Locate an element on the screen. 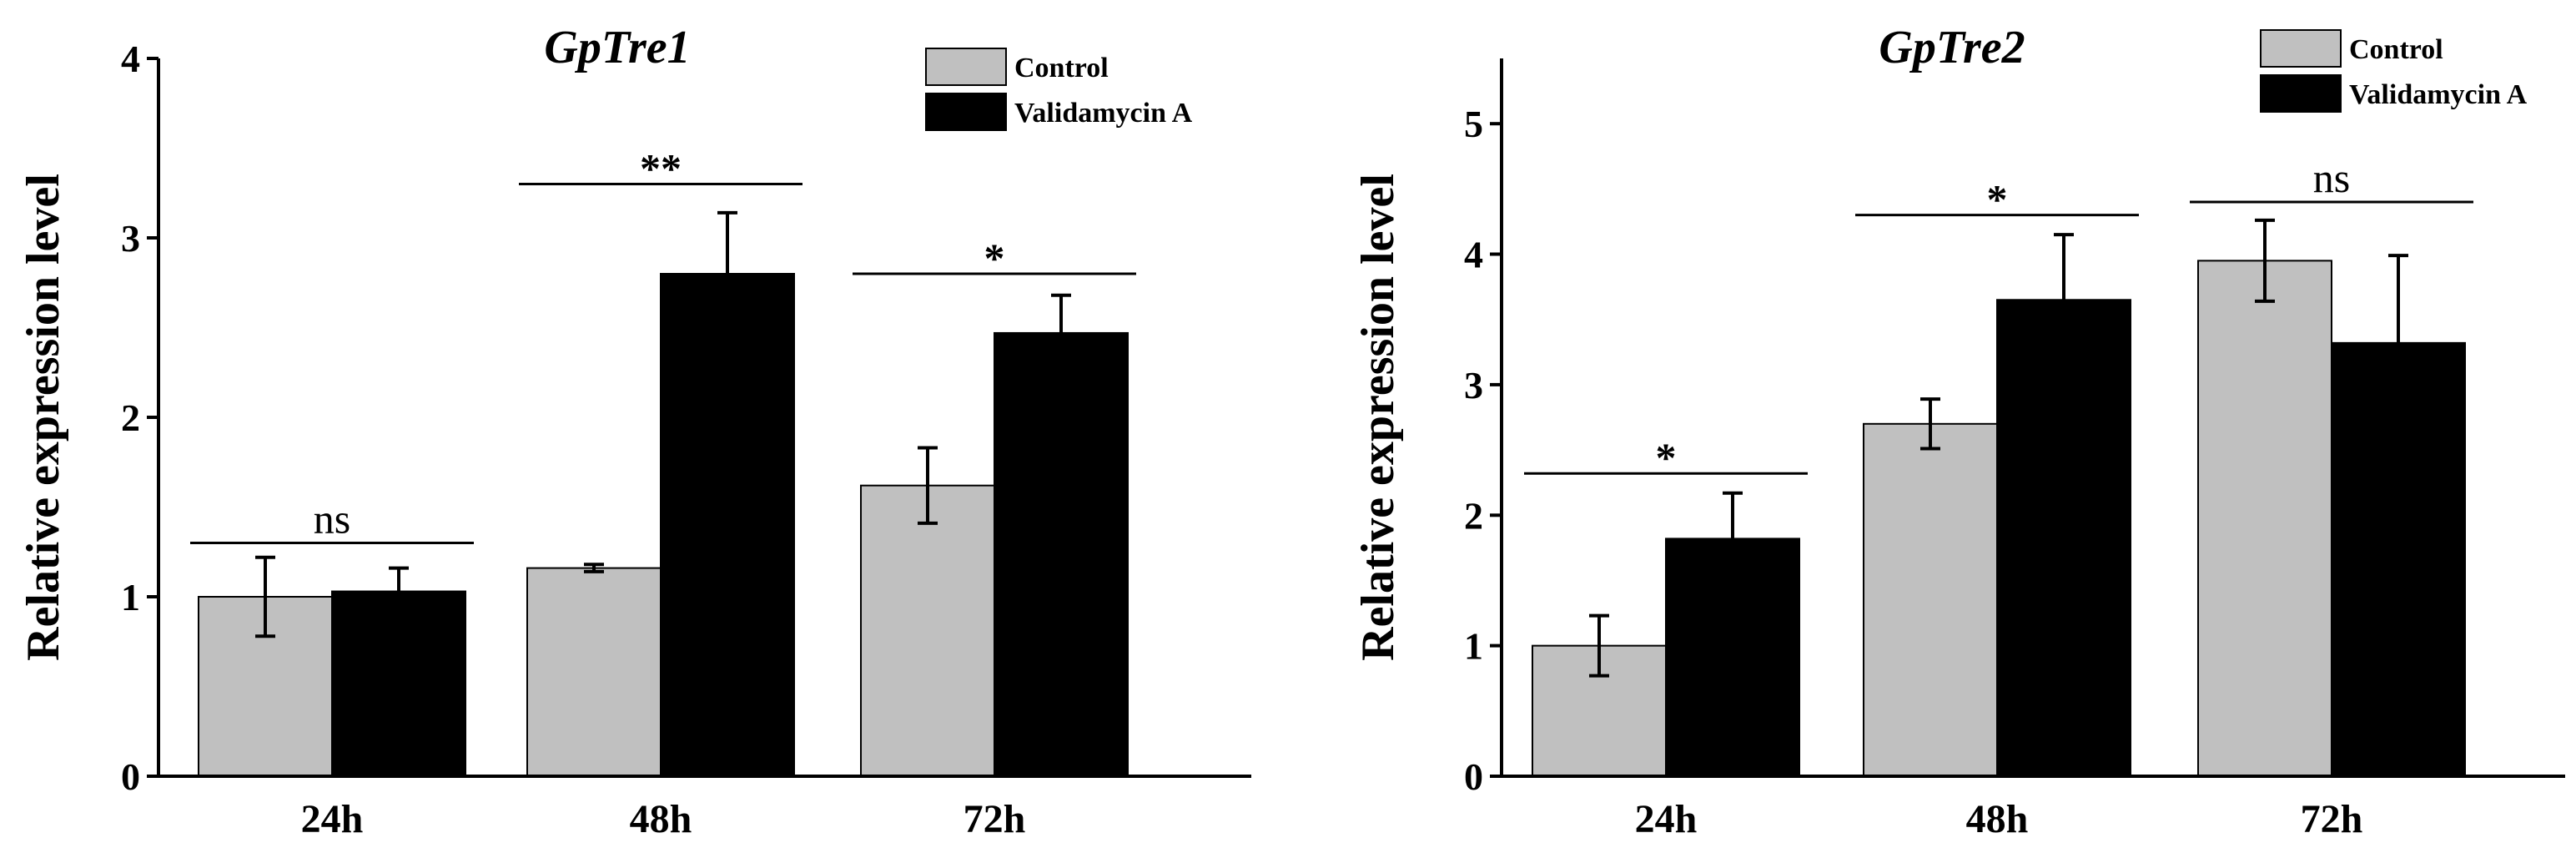  y-tick-label: 5 is located at coordinates (1473, 124).